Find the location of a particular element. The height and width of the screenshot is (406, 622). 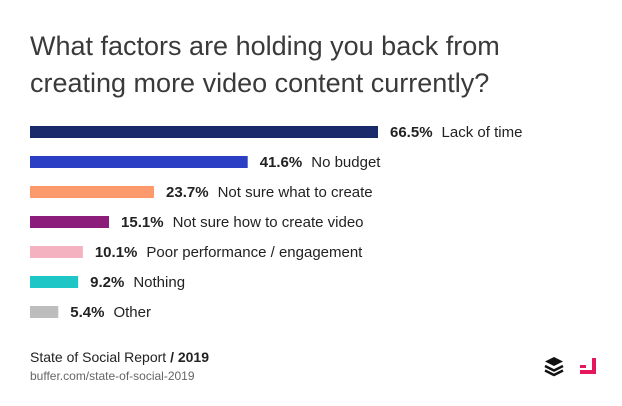

bar-label-4: 10.1% Poor performance / engagement is located at coordinates (229, 252).